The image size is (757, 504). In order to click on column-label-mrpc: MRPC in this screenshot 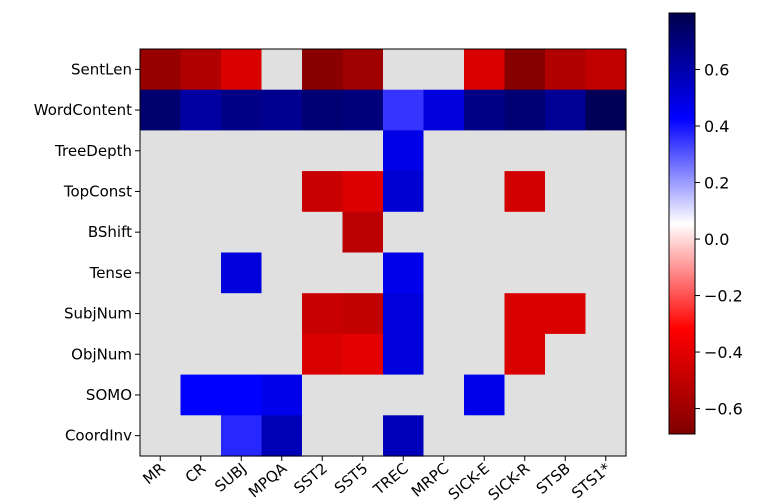, I will do `click(430, 479)`.